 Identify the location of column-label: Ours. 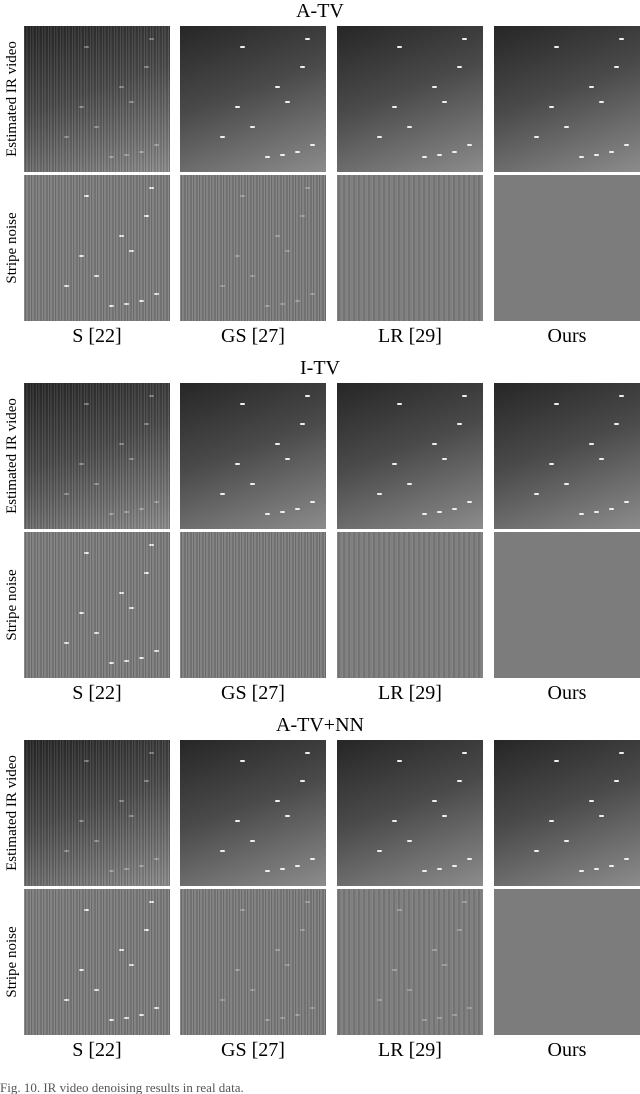
(567, 1050).